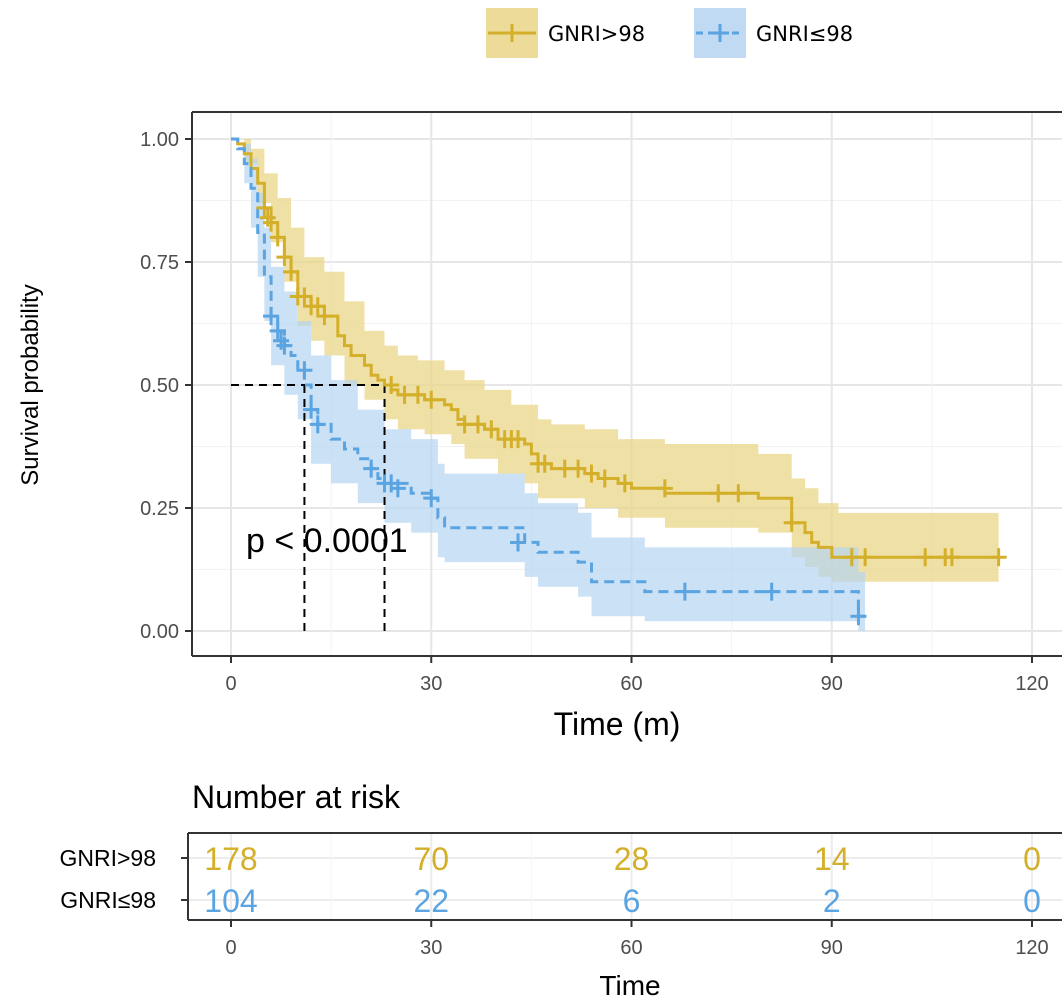  What do you see at coordinates (832, 901) in the screenshot?
I see `risk-cell: 2` at bounding box center [832, 901].